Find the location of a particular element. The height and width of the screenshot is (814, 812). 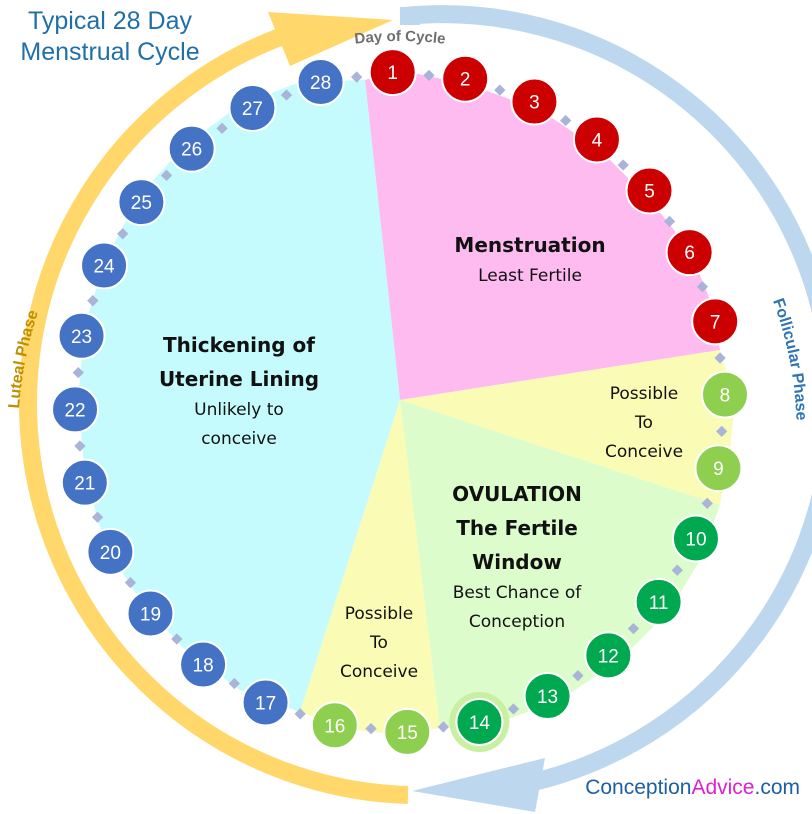

luteal-sub2: conceive is located at coordinates (239, 439).